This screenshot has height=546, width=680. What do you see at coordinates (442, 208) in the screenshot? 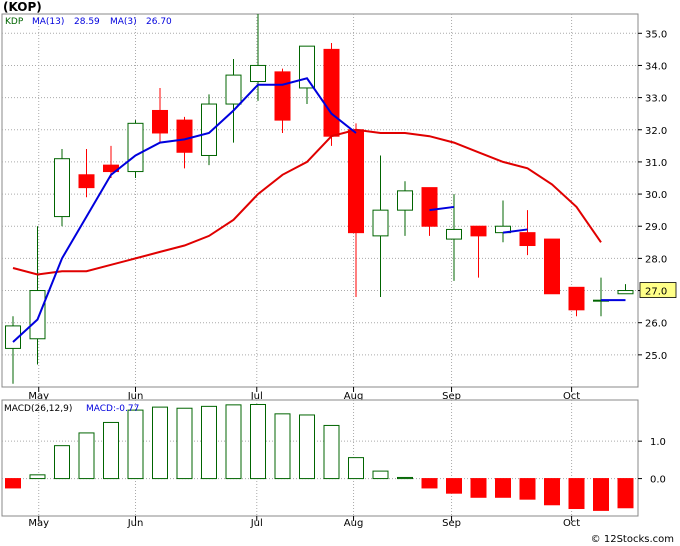
I see `ma-blue-tail` at bounding box center [442, 208].